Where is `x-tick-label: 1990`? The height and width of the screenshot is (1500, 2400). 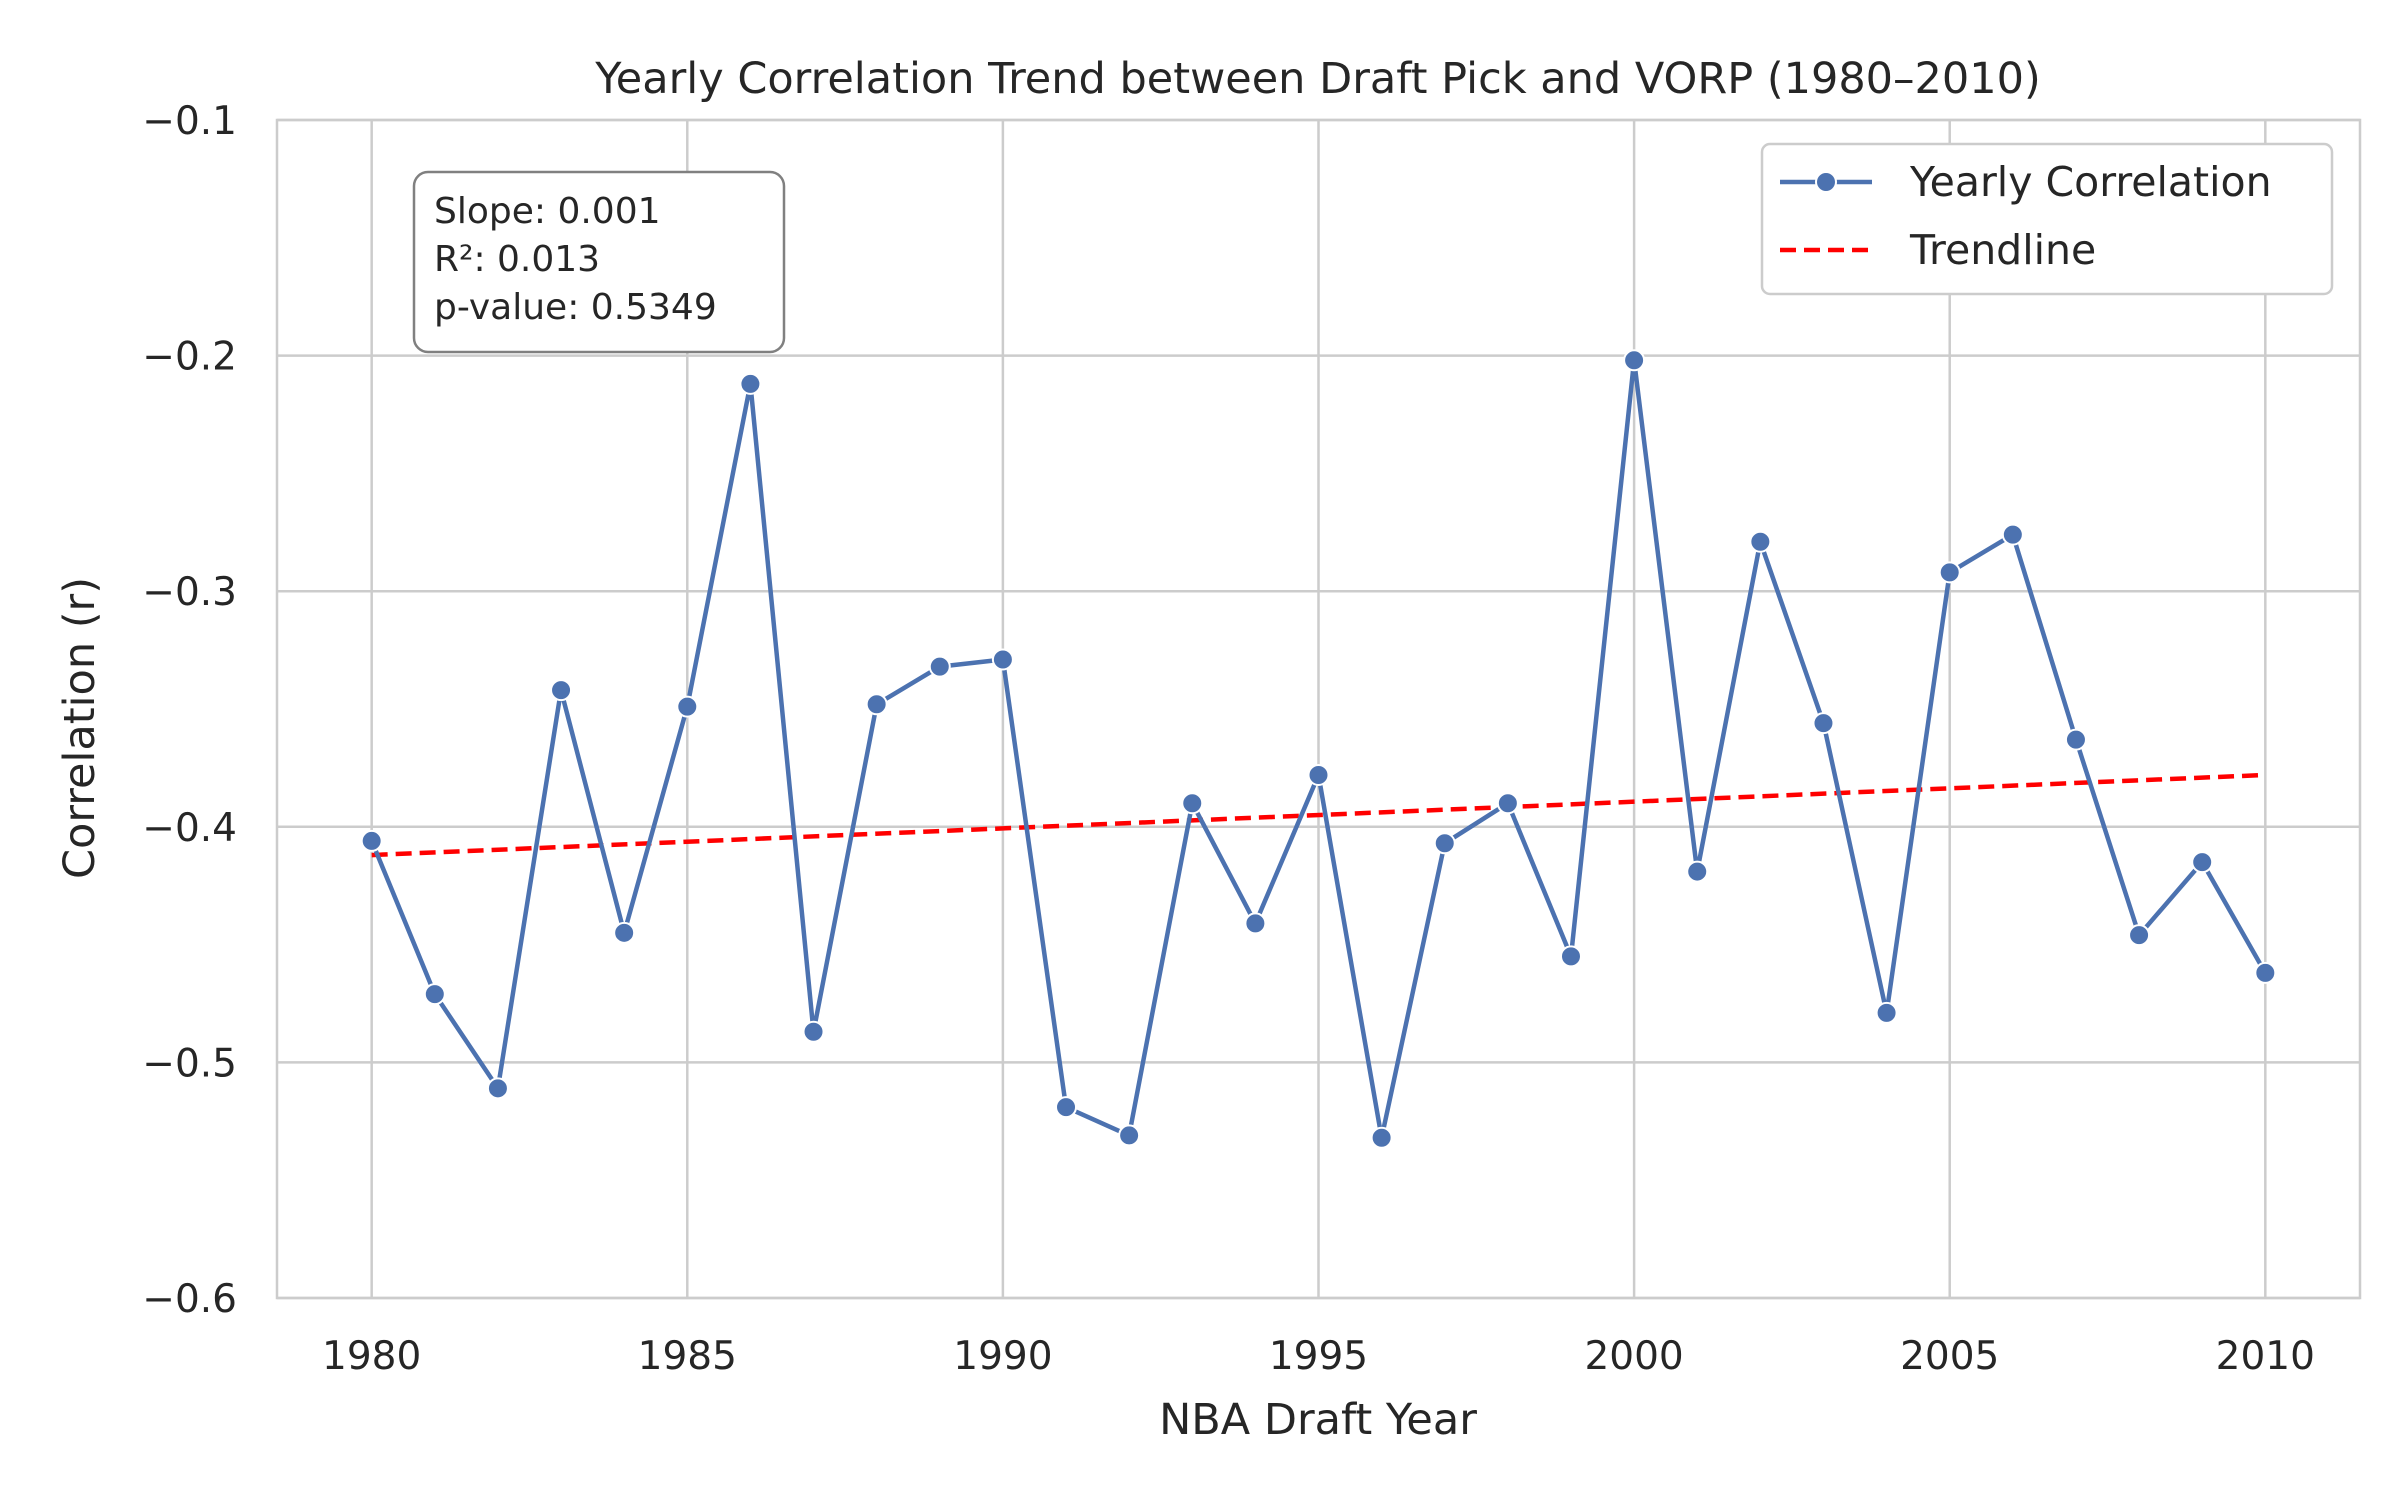
x-tick-label: 1990 is located at coordinates (1002, 1356).